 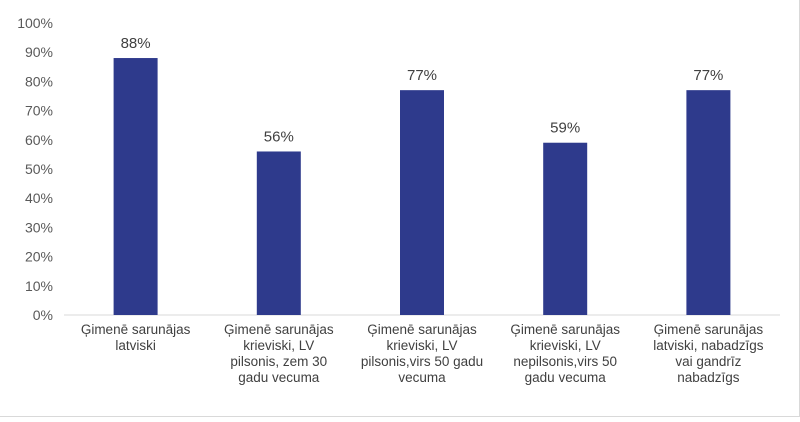 I want to click on y-tick-label: 40%, so click(x=39, y=198).